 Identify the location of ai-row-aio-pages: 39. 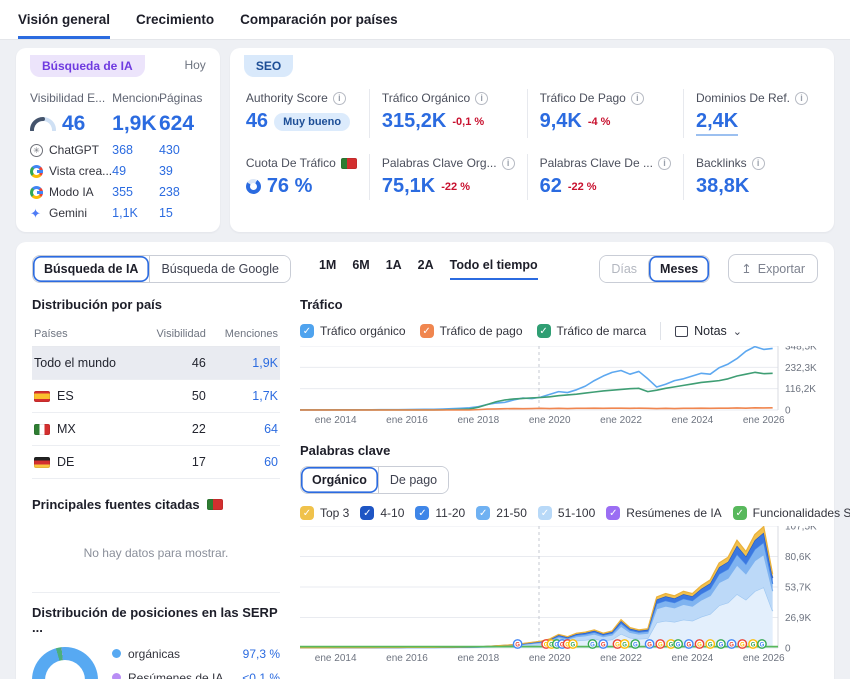
(165, 171).